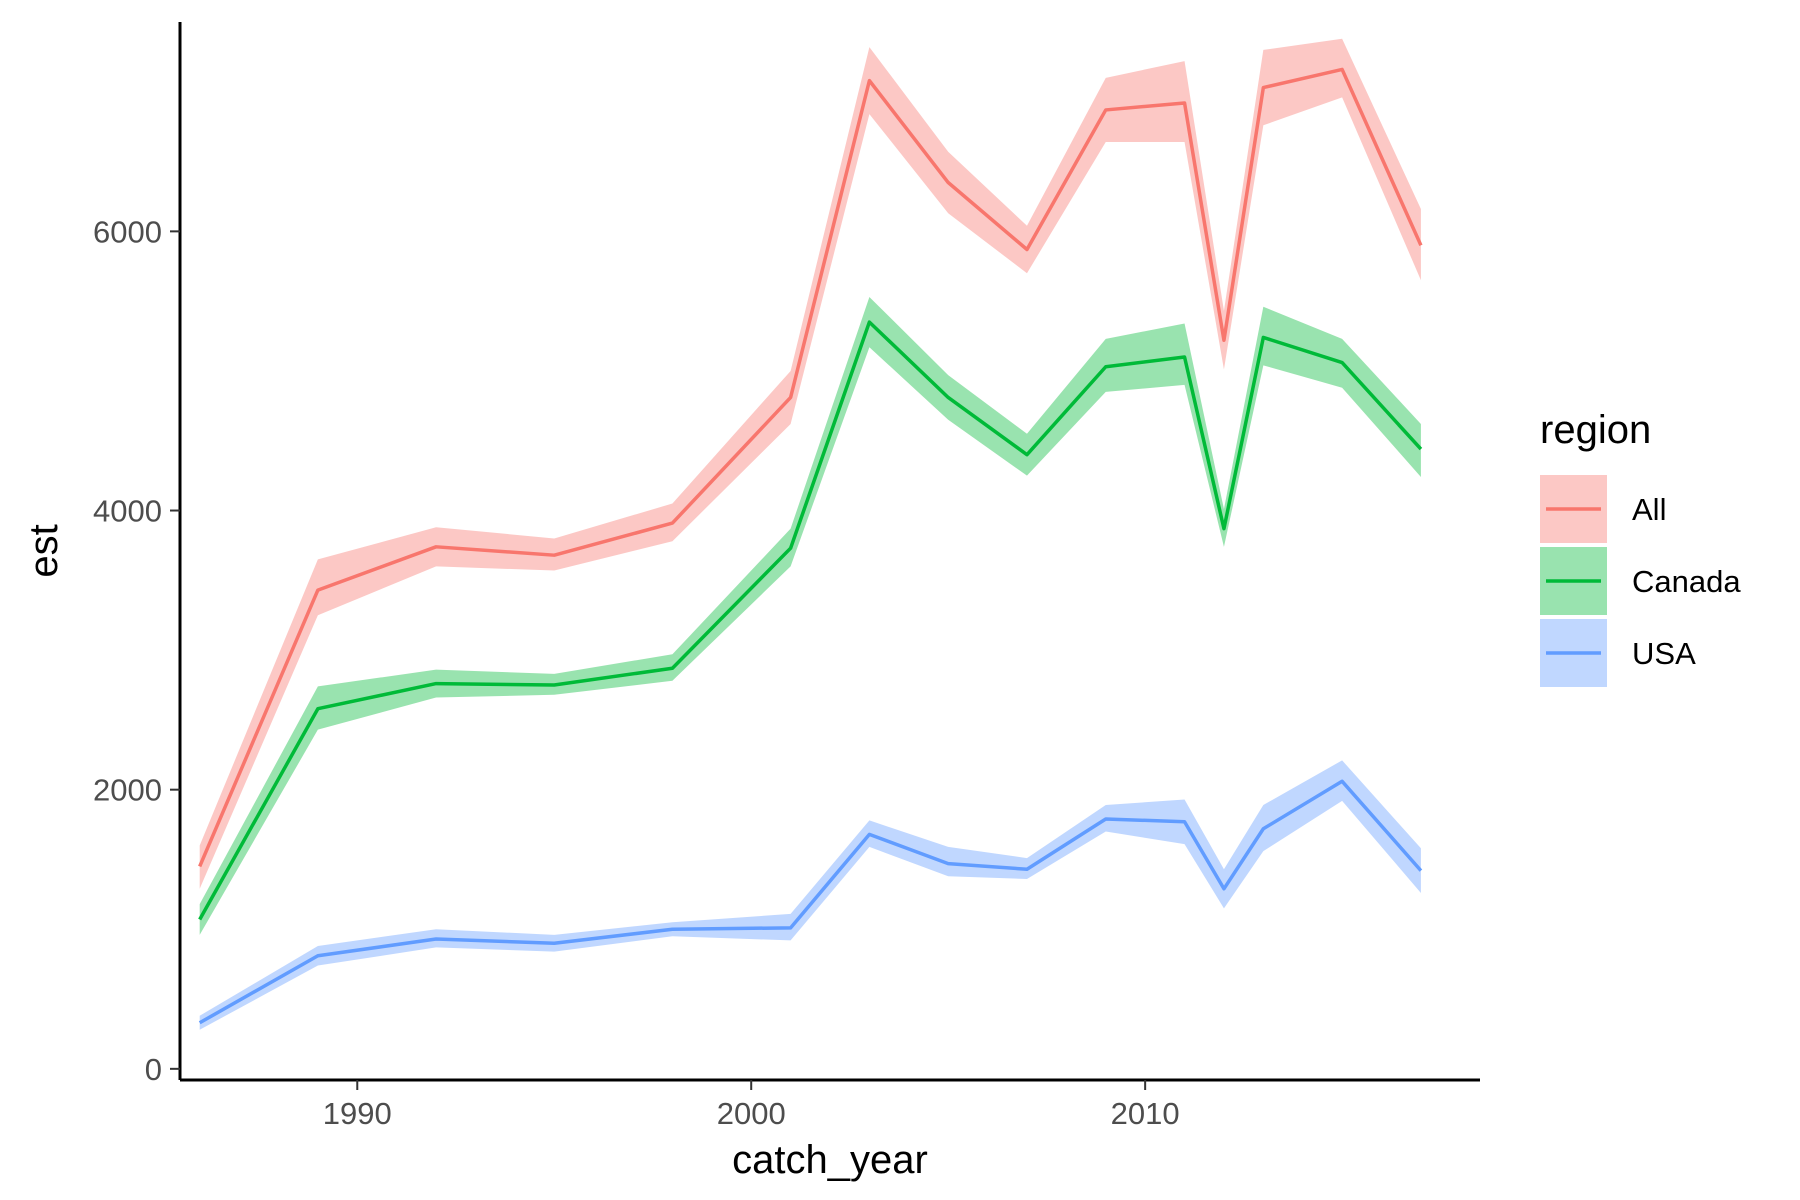 The image size is (1800, 1200). What do you see at coordinates (153, 1069) in the screenshot?
I see `y-tick-label: 0` at bounding box center [153, 1069].